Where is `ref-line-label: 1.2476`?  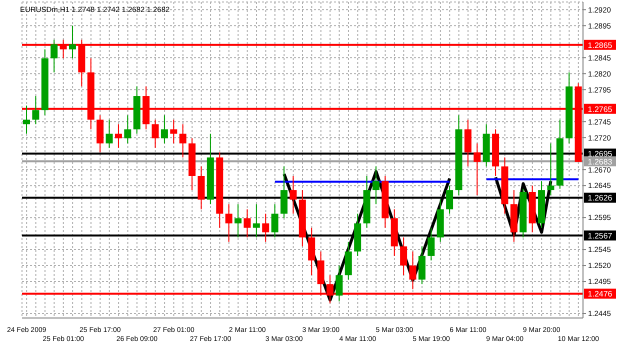
ref-line-label: 1.2476 is located at coordinates (600, 294).